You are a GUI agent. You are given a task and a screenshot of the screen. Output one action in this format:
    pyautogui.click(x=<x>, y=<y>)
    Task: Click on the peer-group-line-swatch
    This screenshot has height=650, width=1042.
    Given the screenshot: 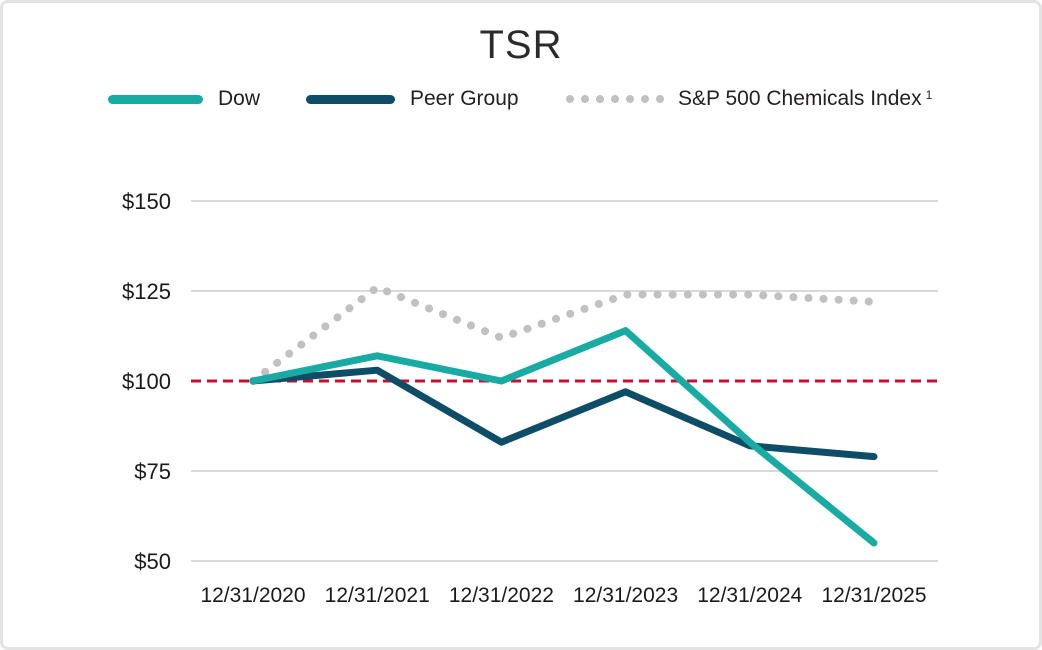 What is the action you would take?
    pyautogui.click(x=350, y=99)
    